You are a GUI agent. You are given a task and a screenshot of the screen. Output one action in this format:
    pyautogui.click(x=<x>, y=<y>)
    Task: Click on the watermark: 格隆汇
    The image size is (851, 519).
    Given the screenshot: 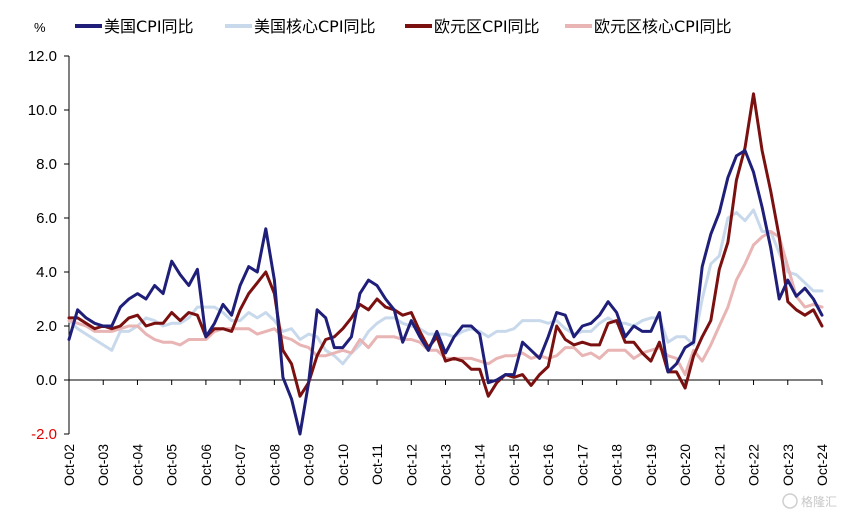 What is the action you would take?
    pyautogui.click(x=809, y=501)
    